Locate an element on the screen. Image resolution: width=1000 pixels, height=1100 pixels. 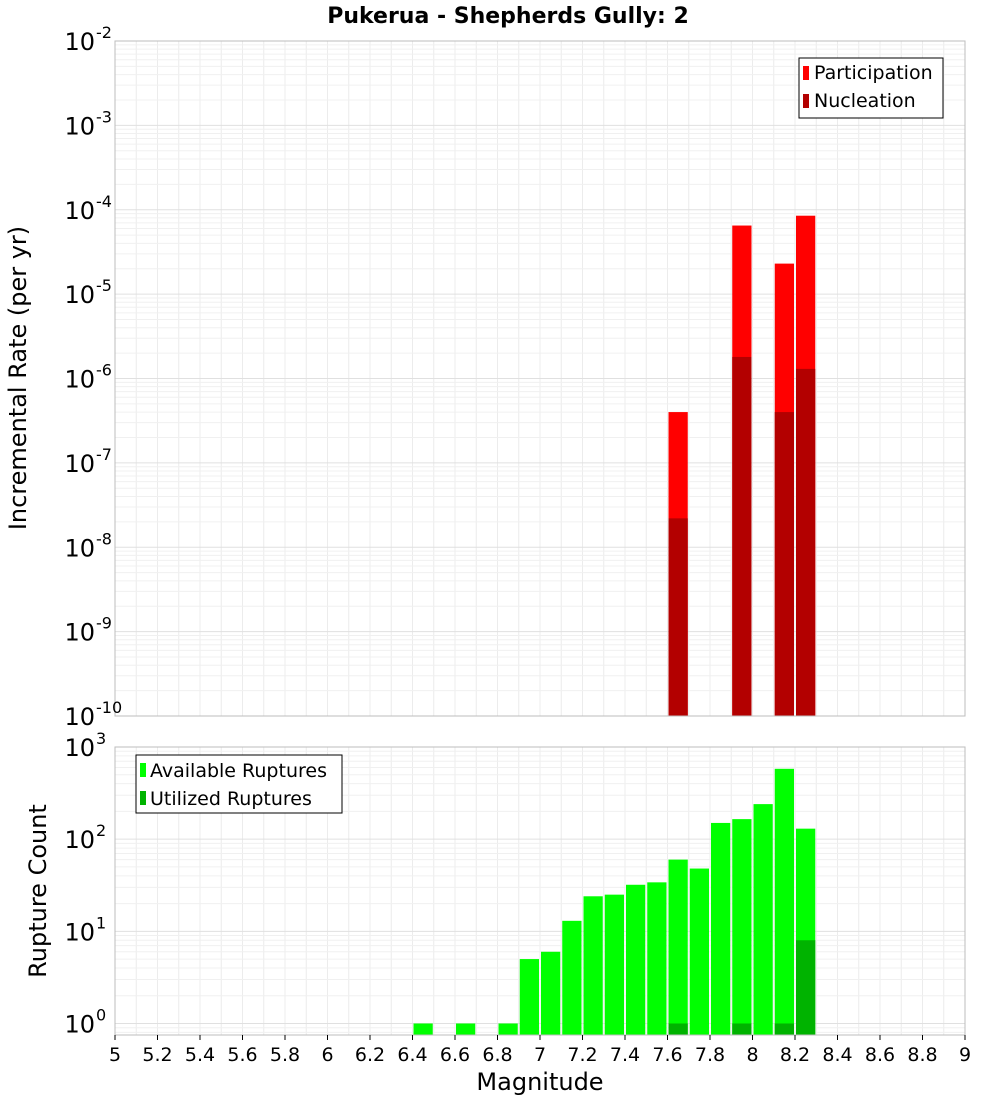
x-tick-label: 8.2 is located at coordinates (795, 1055).